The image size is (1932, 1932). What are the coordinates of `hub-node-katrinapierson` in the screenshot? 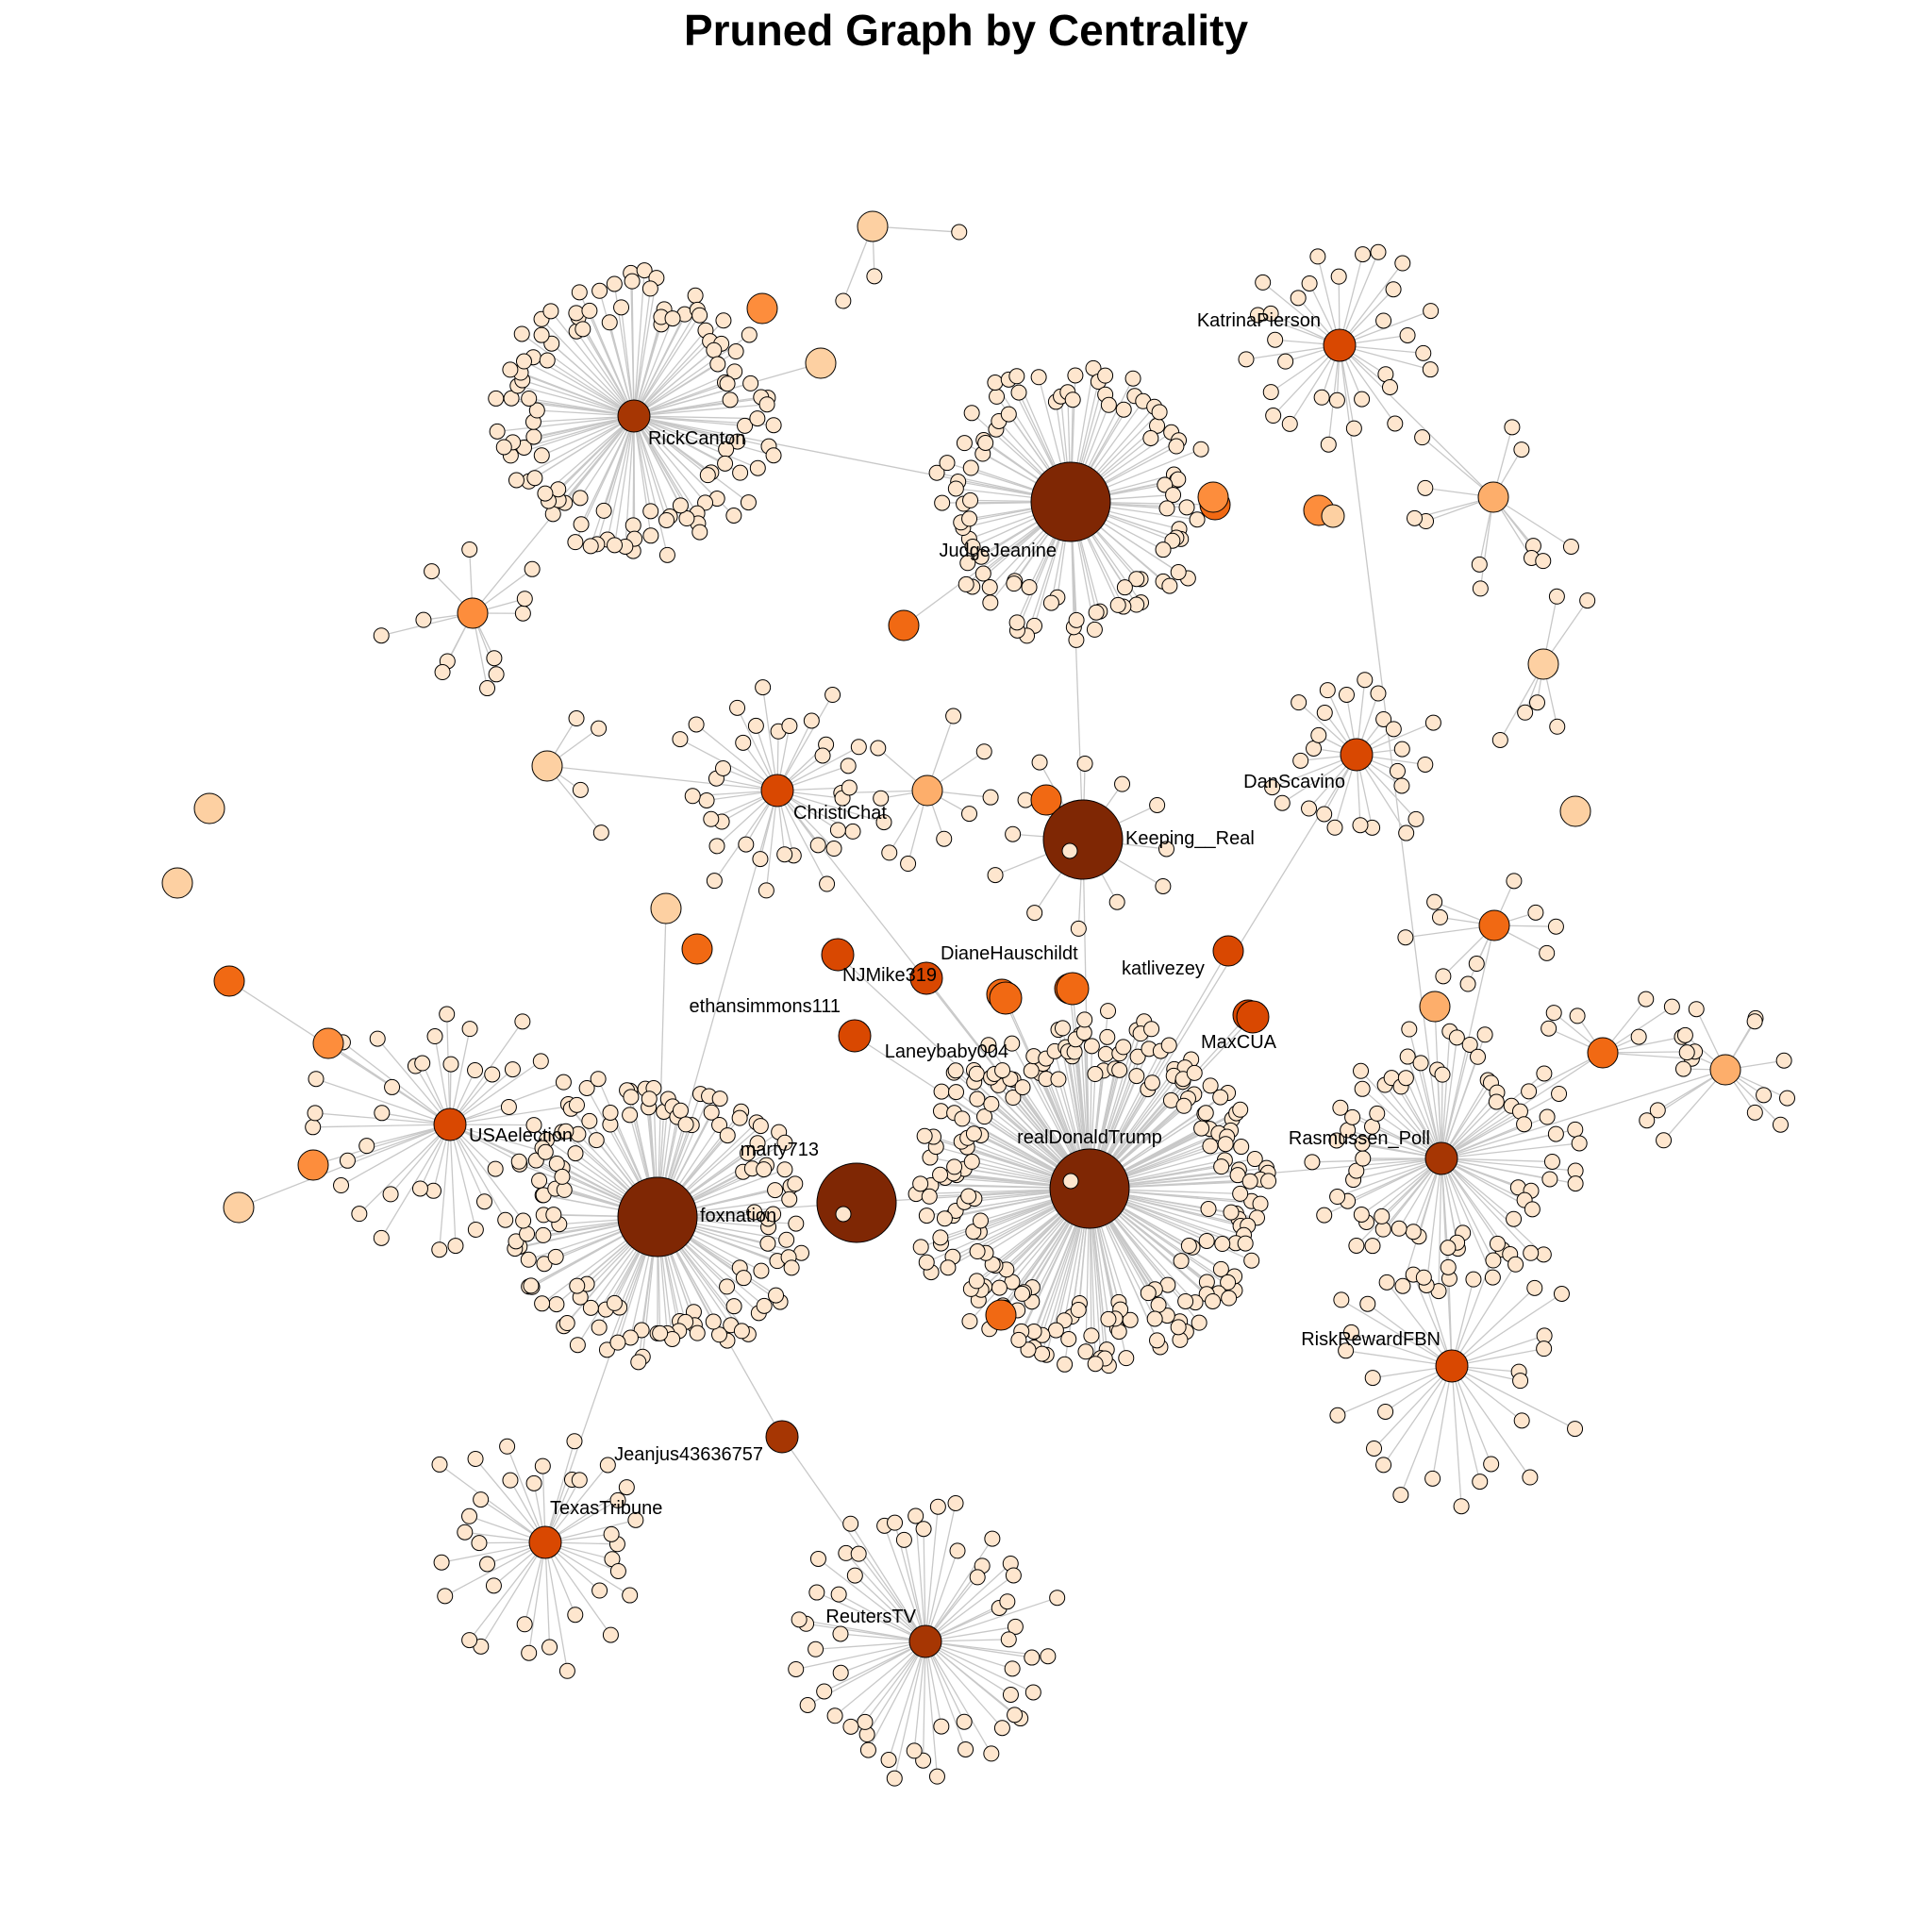 It's located at (1340, 345).